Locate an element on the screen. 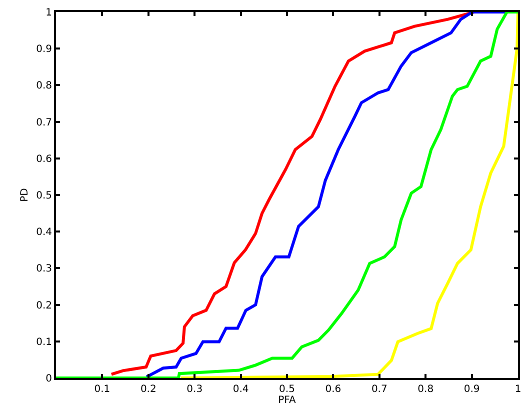  x-tick-label: 0.2 is located at coordinates (148, 389).